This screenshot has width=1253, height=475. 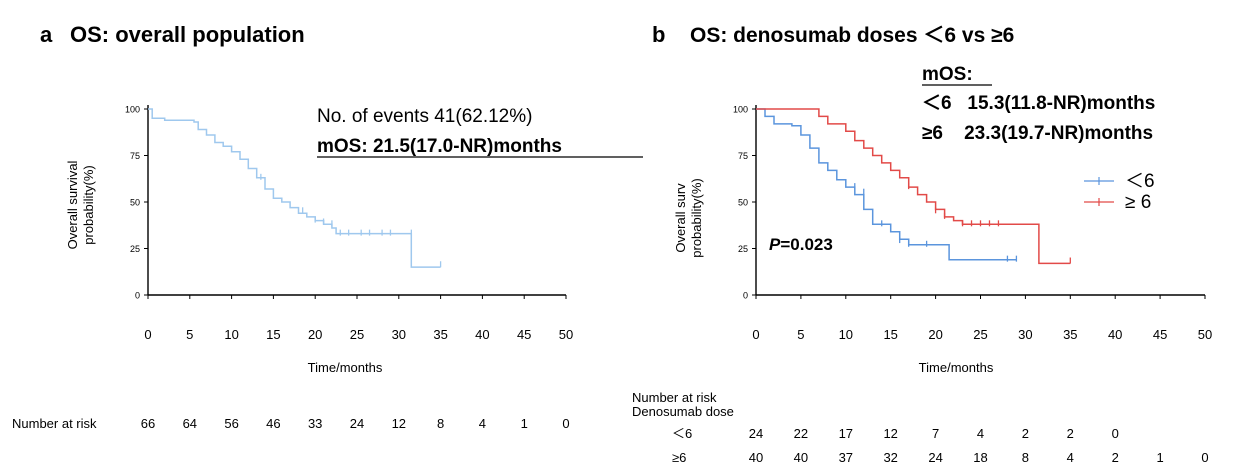 I want to click on risk-value: 7, so click(x=935, y=433).